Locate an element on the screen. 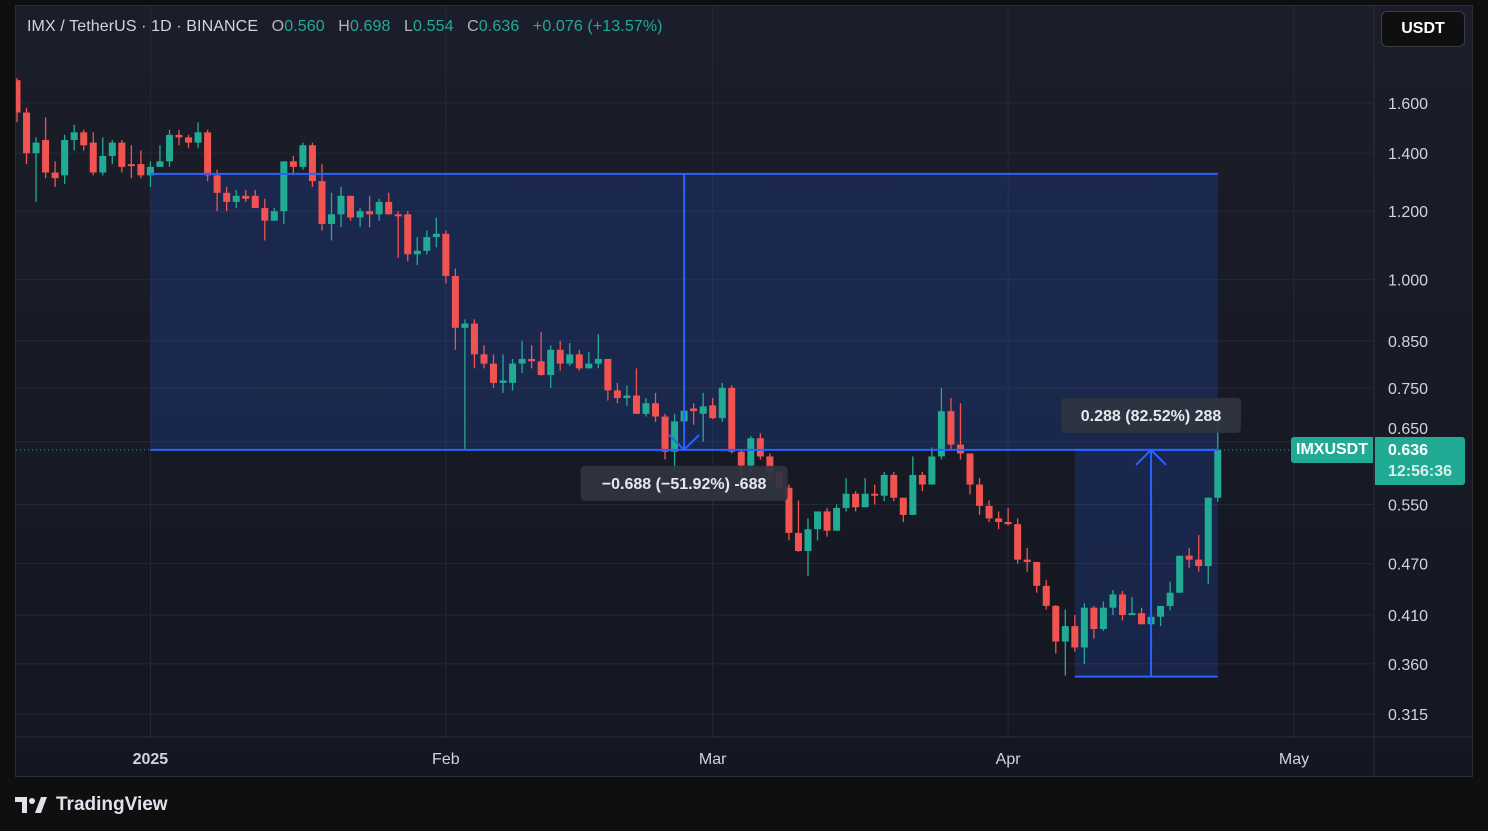  price-tick-label: 0.850 is located at coordinates (1408, 342).